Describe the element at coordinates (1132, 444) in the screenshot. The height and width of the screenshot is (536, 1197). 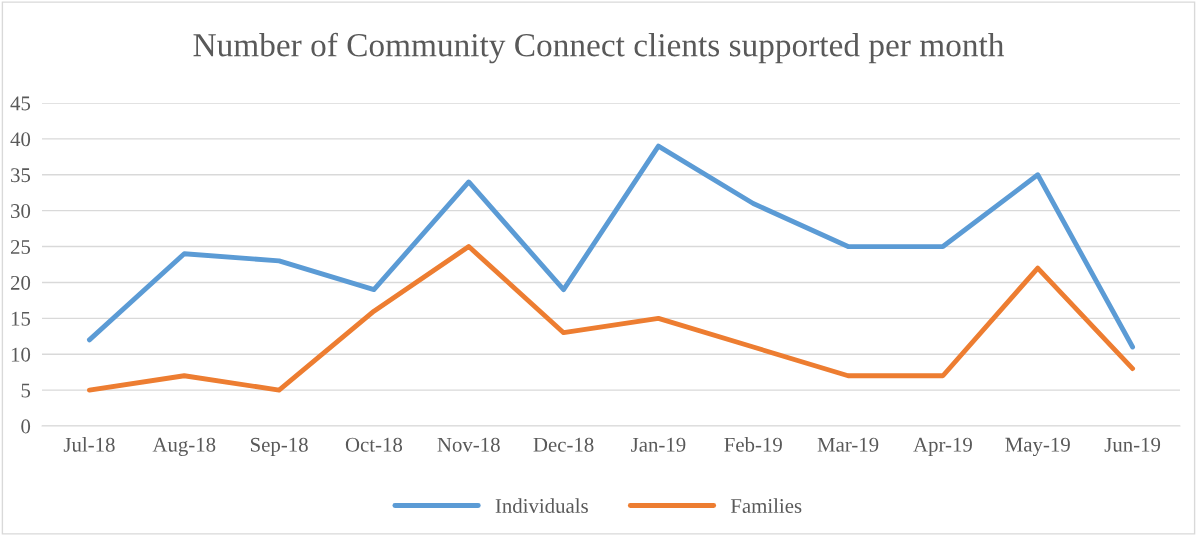
I see `x-tick-label: Jun-19` at that location.